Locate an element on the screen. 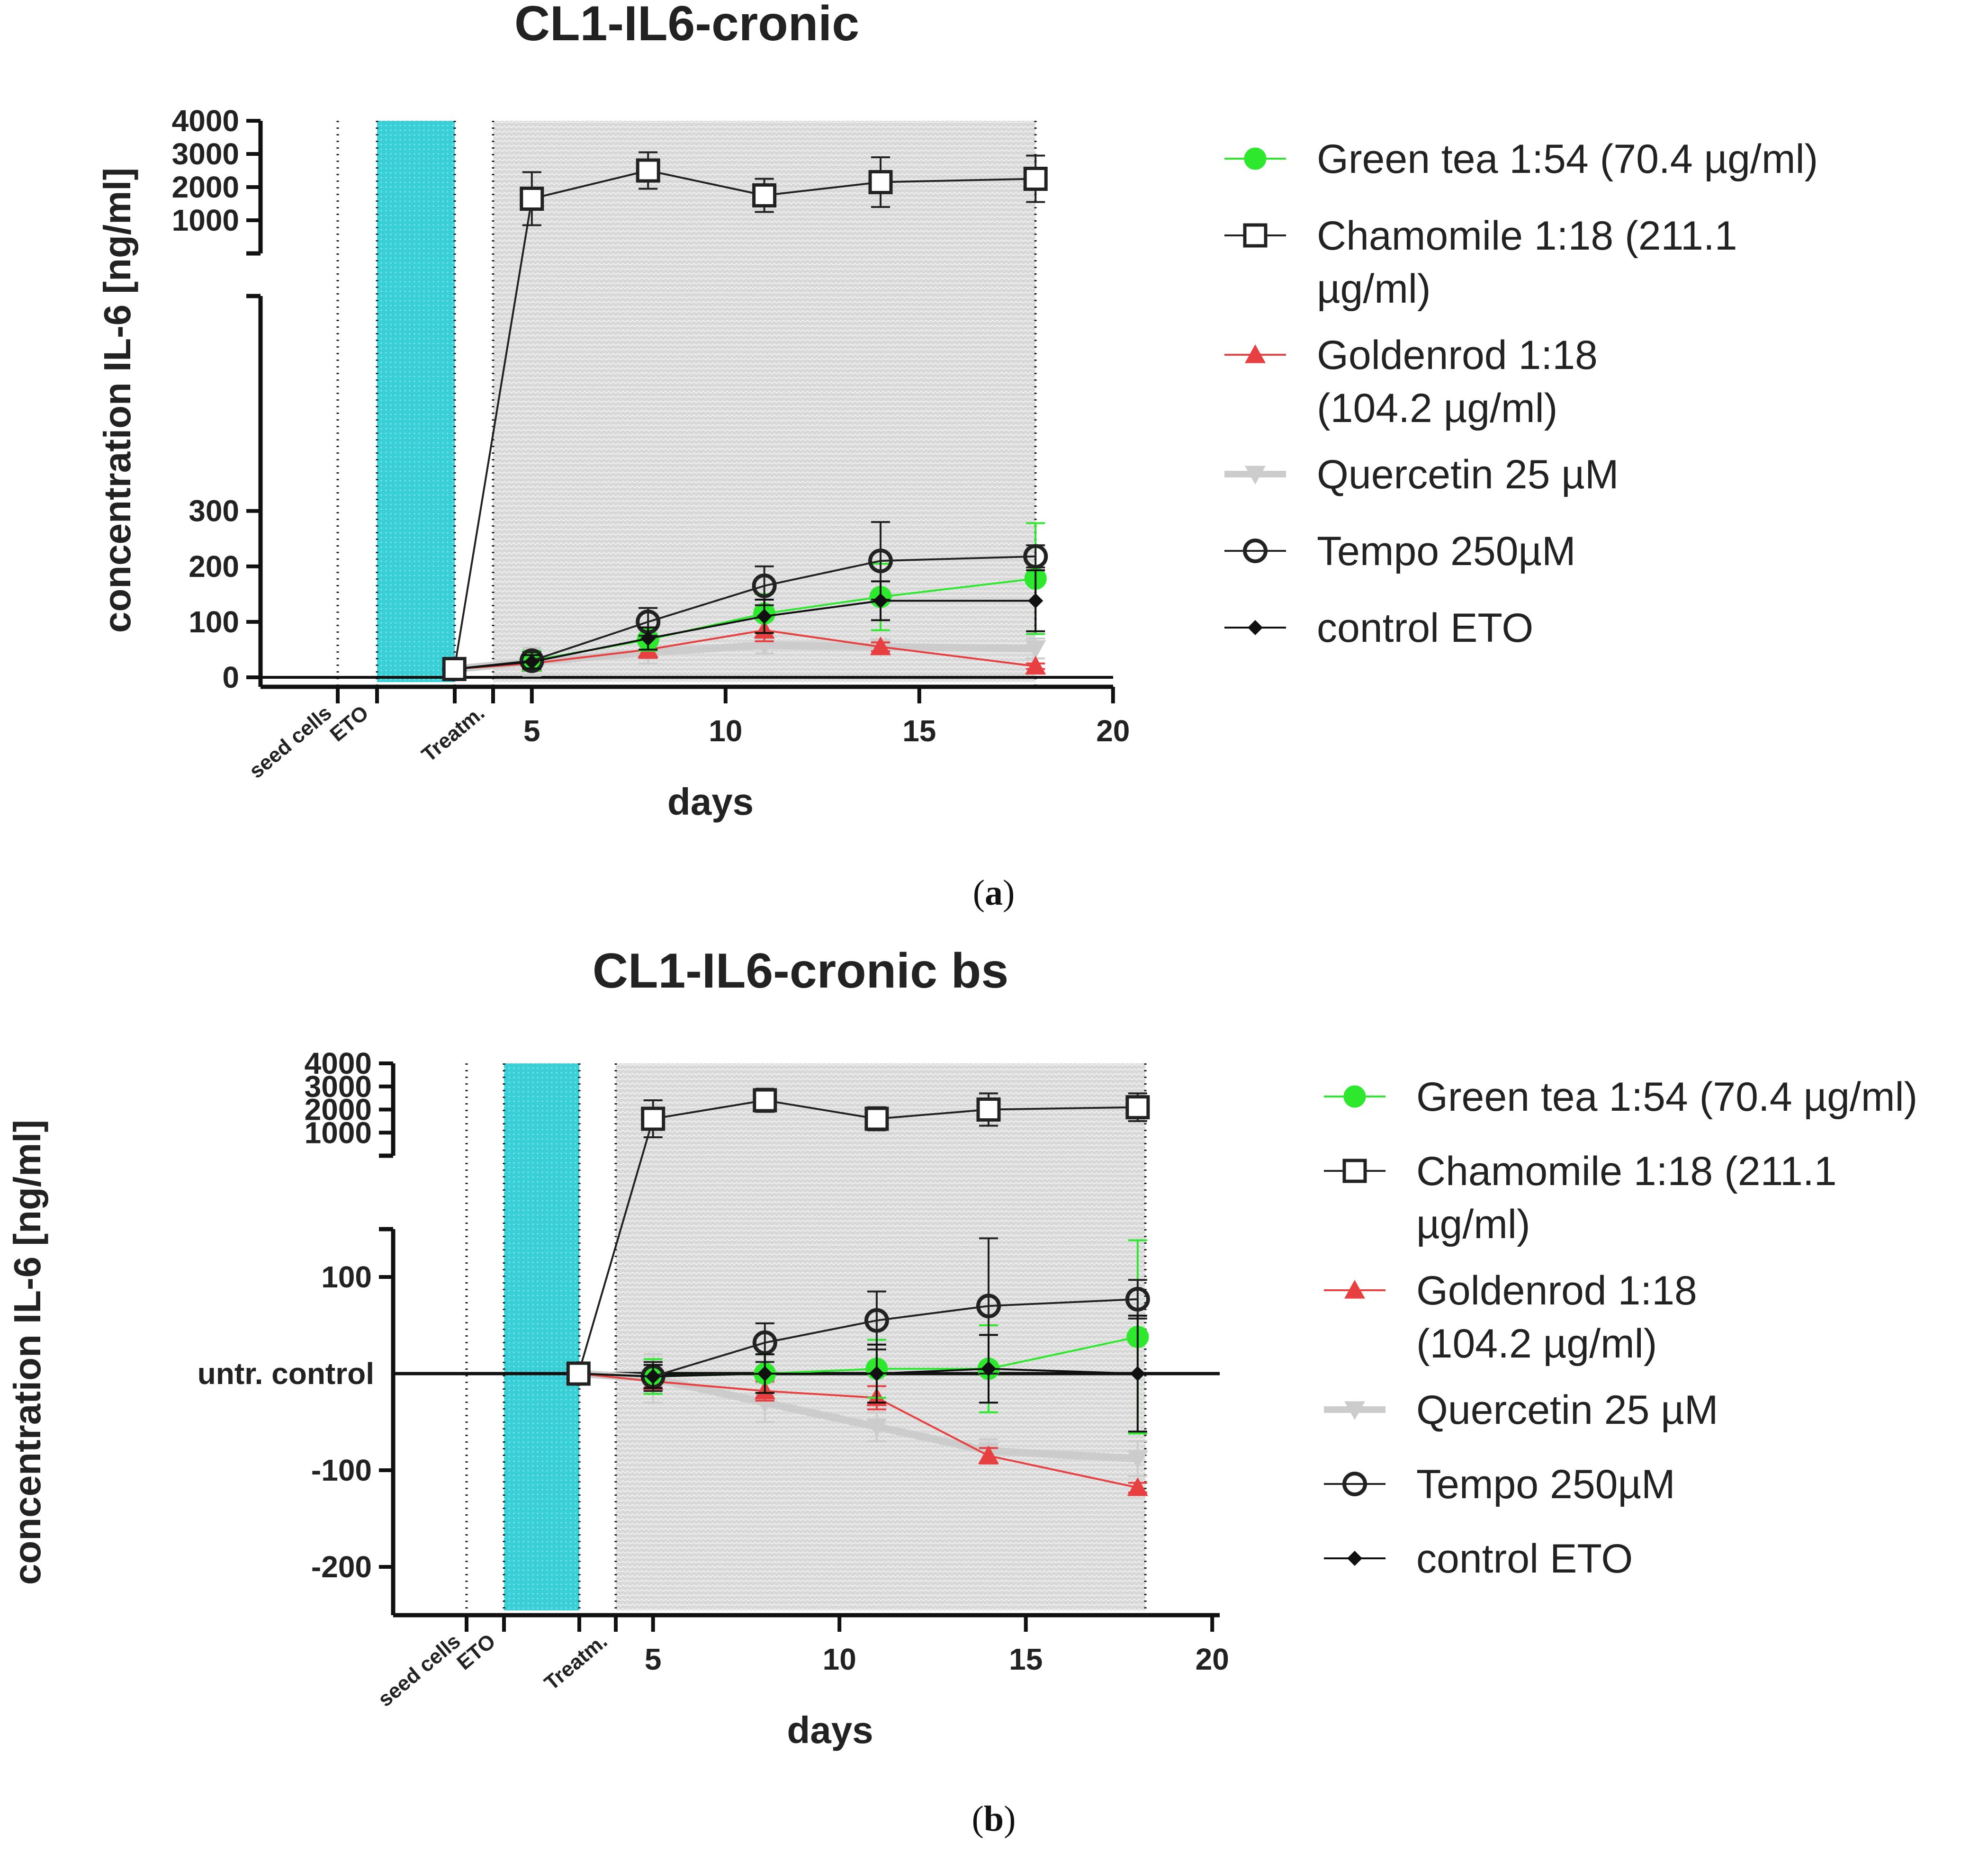  a-phase-label-treatm: Treatm. is located at coordinates (453, 733).